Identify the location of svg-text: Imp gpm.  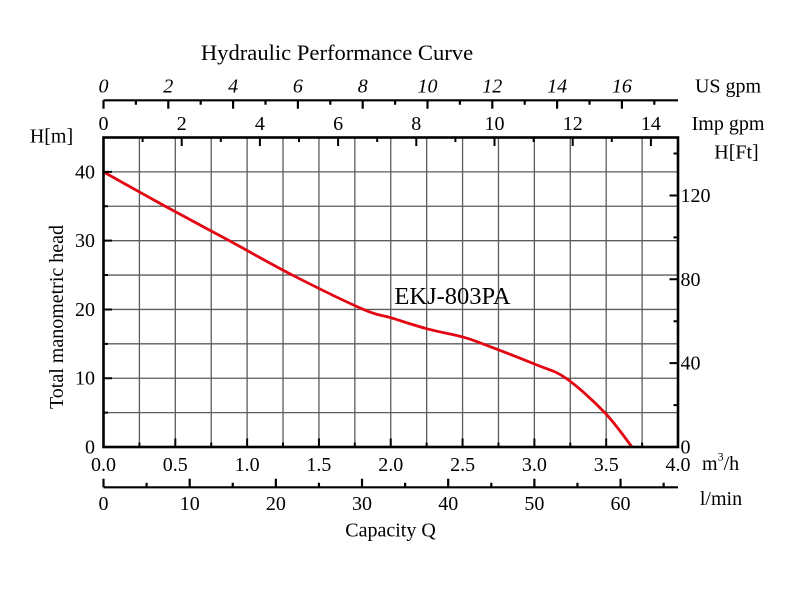
(728, 124).